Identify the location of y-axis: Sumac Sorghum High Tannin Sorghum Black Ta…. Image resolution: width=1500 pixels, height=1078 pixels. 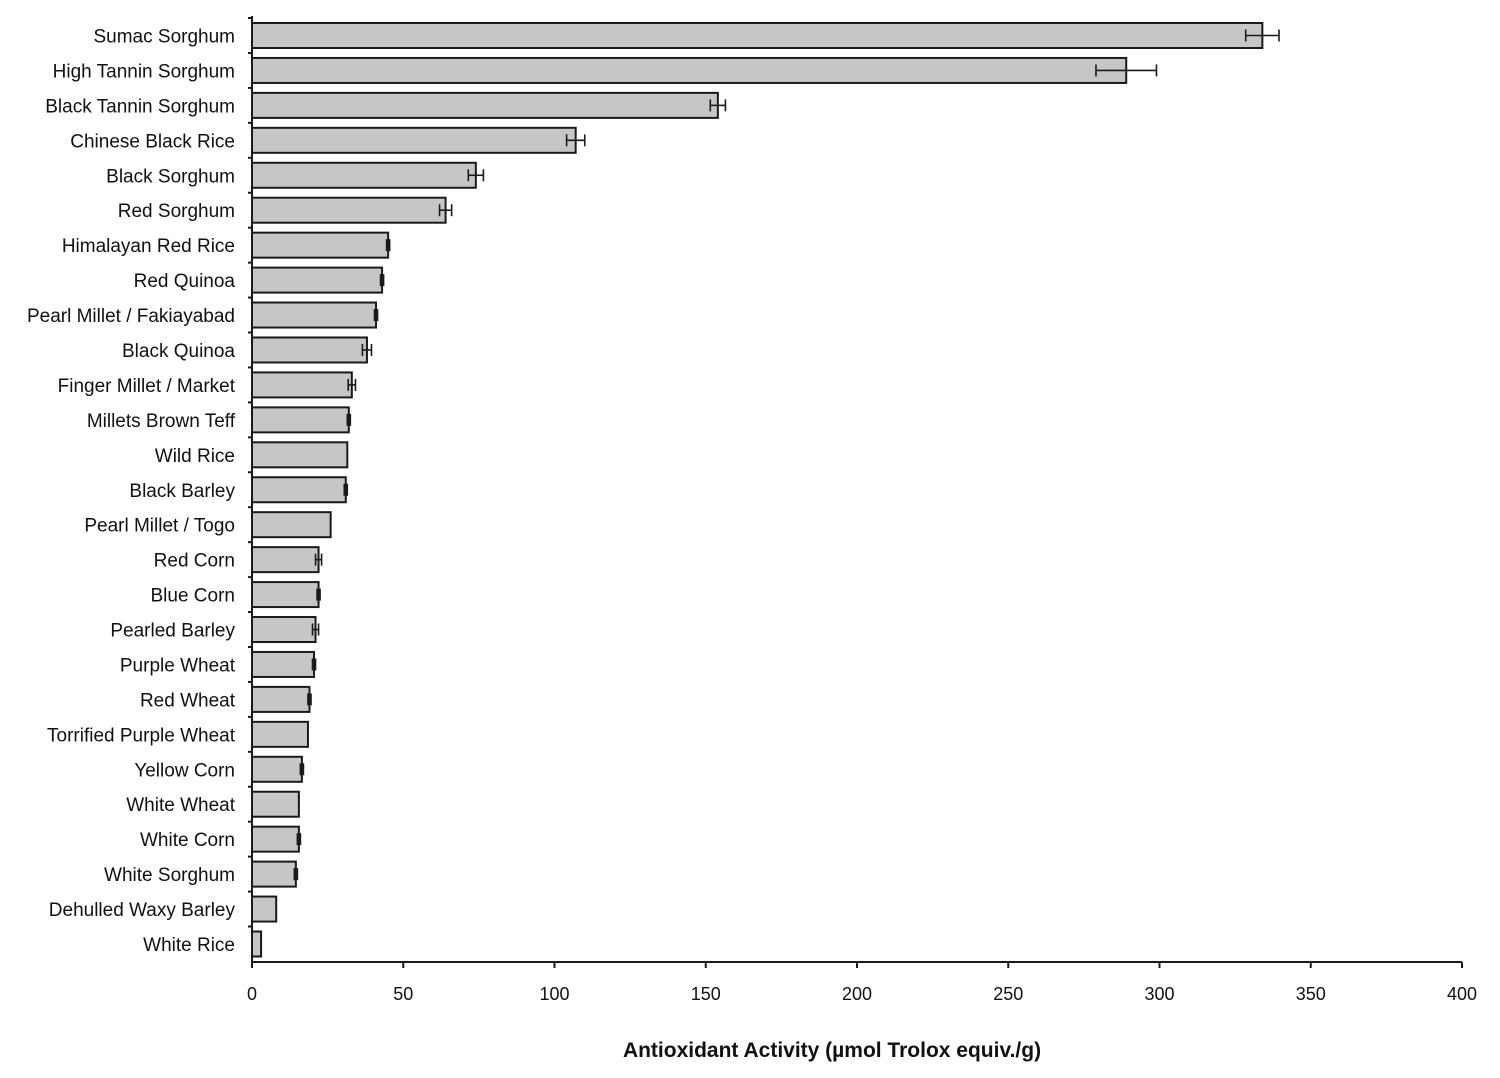
(140, 489).